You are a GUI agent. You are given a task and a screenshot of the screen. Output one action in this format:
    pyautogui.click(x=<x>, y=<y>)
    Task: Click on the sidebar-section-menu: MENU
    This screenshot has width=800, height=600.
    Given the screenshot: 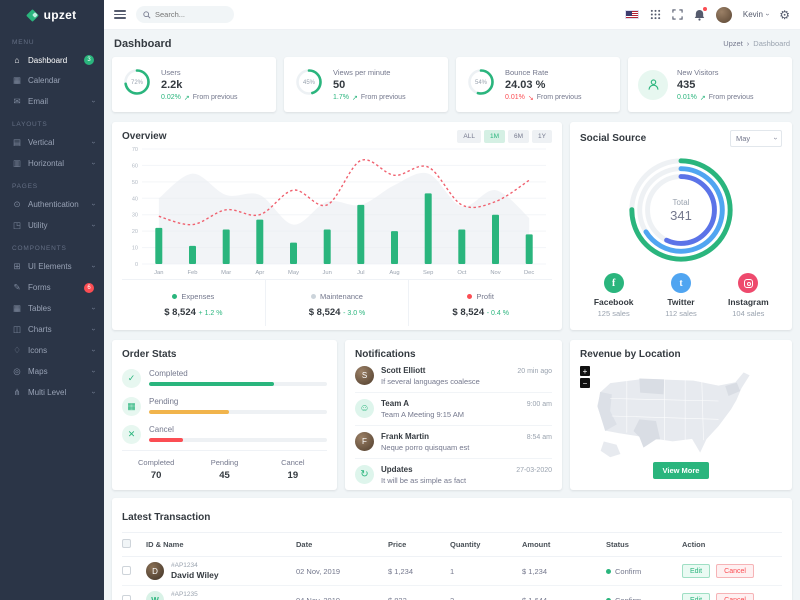 What is the action you would take?
    pyautogui.click(x=23, y=42)
    